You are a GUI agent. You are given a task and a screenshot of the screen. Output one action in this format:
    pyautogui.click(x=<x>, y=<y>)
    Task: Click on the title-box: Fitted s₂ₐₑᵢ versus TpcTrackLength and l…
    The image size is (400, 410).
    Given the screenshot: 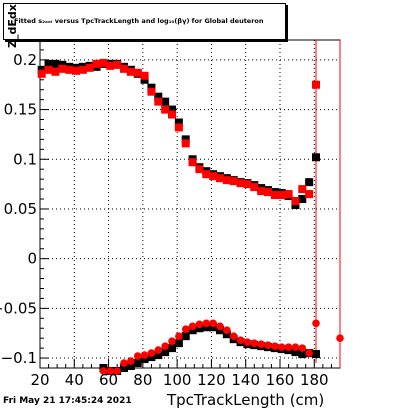 What is the action you would take?
    pyautogui.click(x=144, y=21)
    